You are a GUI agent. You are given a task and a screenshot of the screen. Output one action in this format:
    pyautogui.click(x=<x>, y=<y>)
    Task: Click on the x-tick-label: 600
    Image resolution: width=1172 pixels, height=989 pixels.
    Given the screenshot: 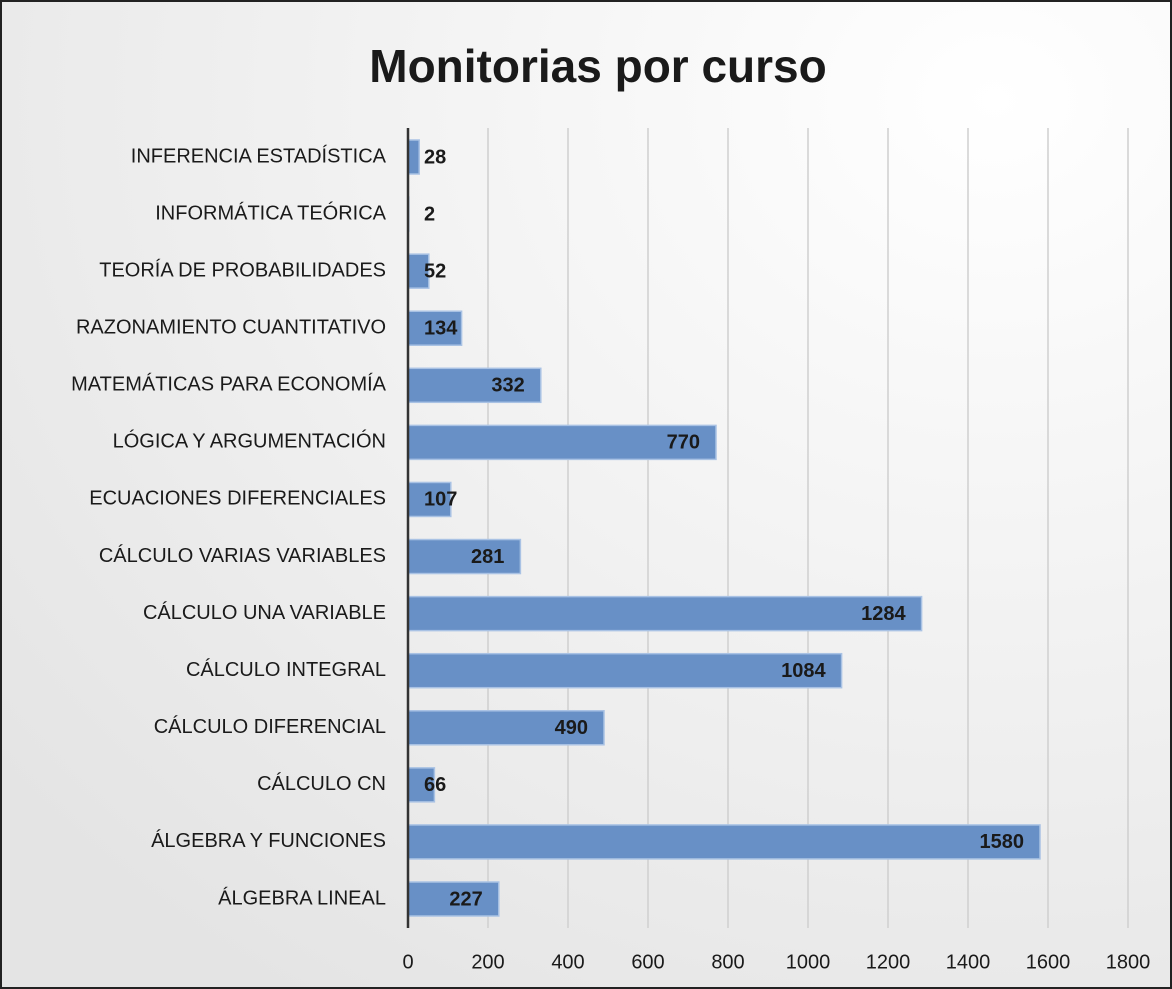 What is the action you would take?
    pyautogui.click(x=647, y=962)
    